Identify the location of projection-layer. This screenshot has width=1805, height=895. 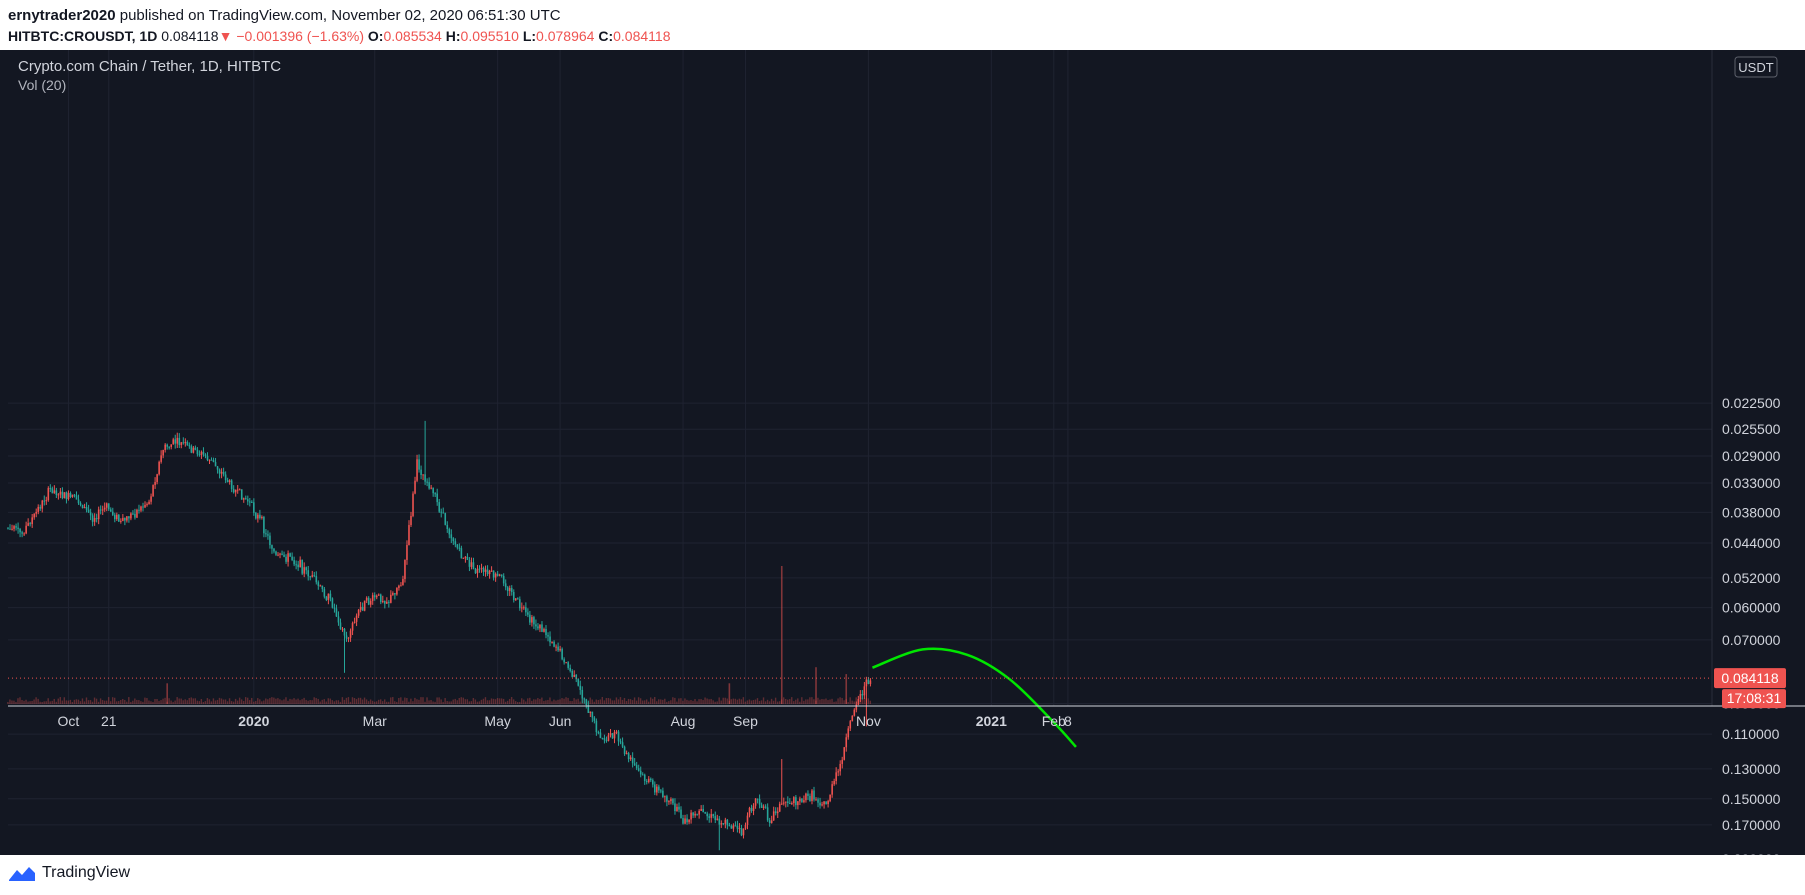
(974, 697).